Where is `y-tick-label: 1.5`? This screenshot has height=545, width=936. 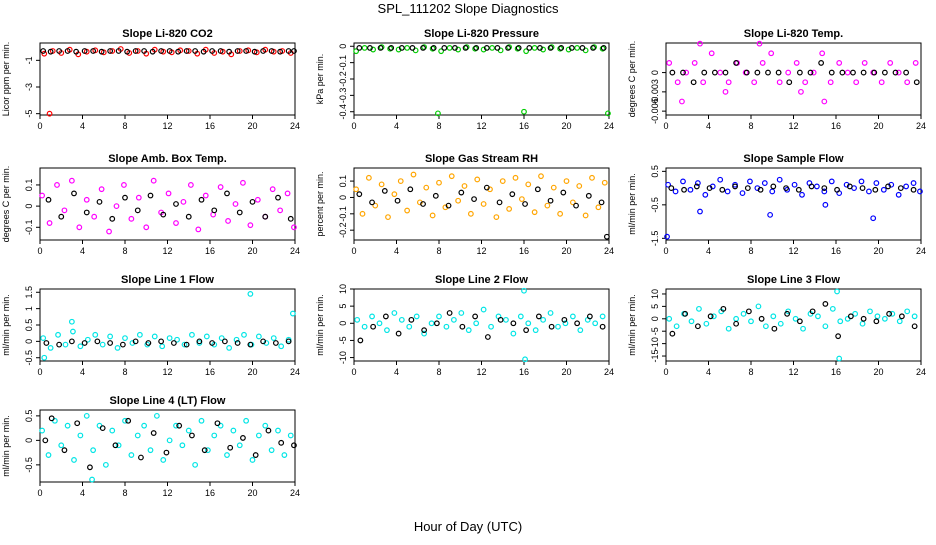 y-tick-label: 1.5 is located at coordinates (29, 292).